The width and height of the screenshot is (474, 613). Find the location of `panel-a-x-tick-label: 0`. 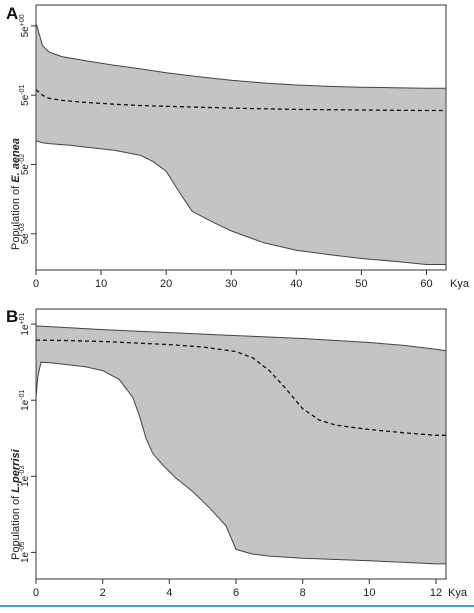

panel-a-x-tick-label: 0 is located at coordinates (36, 284).